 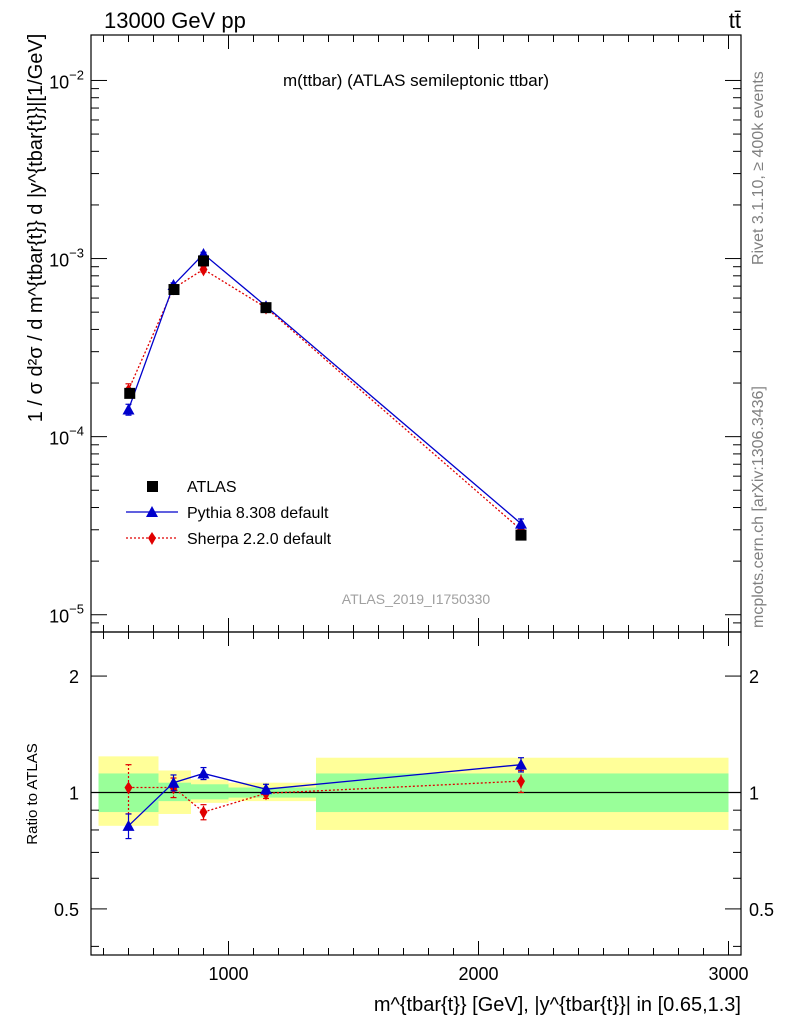 What do you see at coordinates (758, 168) in the screenshot?
I see `rivet-version-label: Rivet 3.1.10, ≥ 400k events` at bounding box center [758, 168].